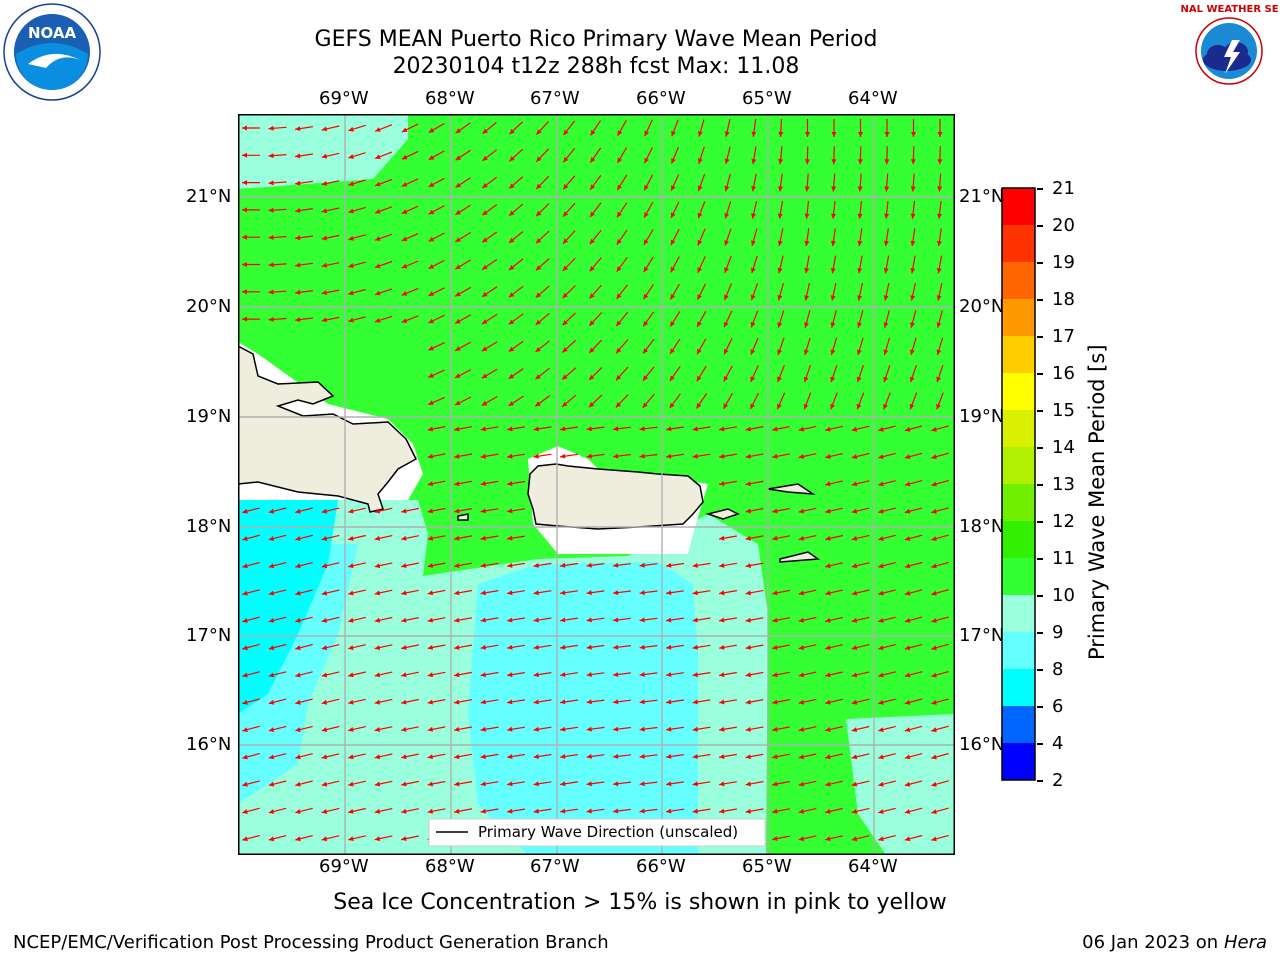 The height and width of the screenshot is (960, 1280). What do you see at coordinates (1063, 225) in the screenshot?
I see `colorbar-tick: 20` at bounding box center [1063, 225].